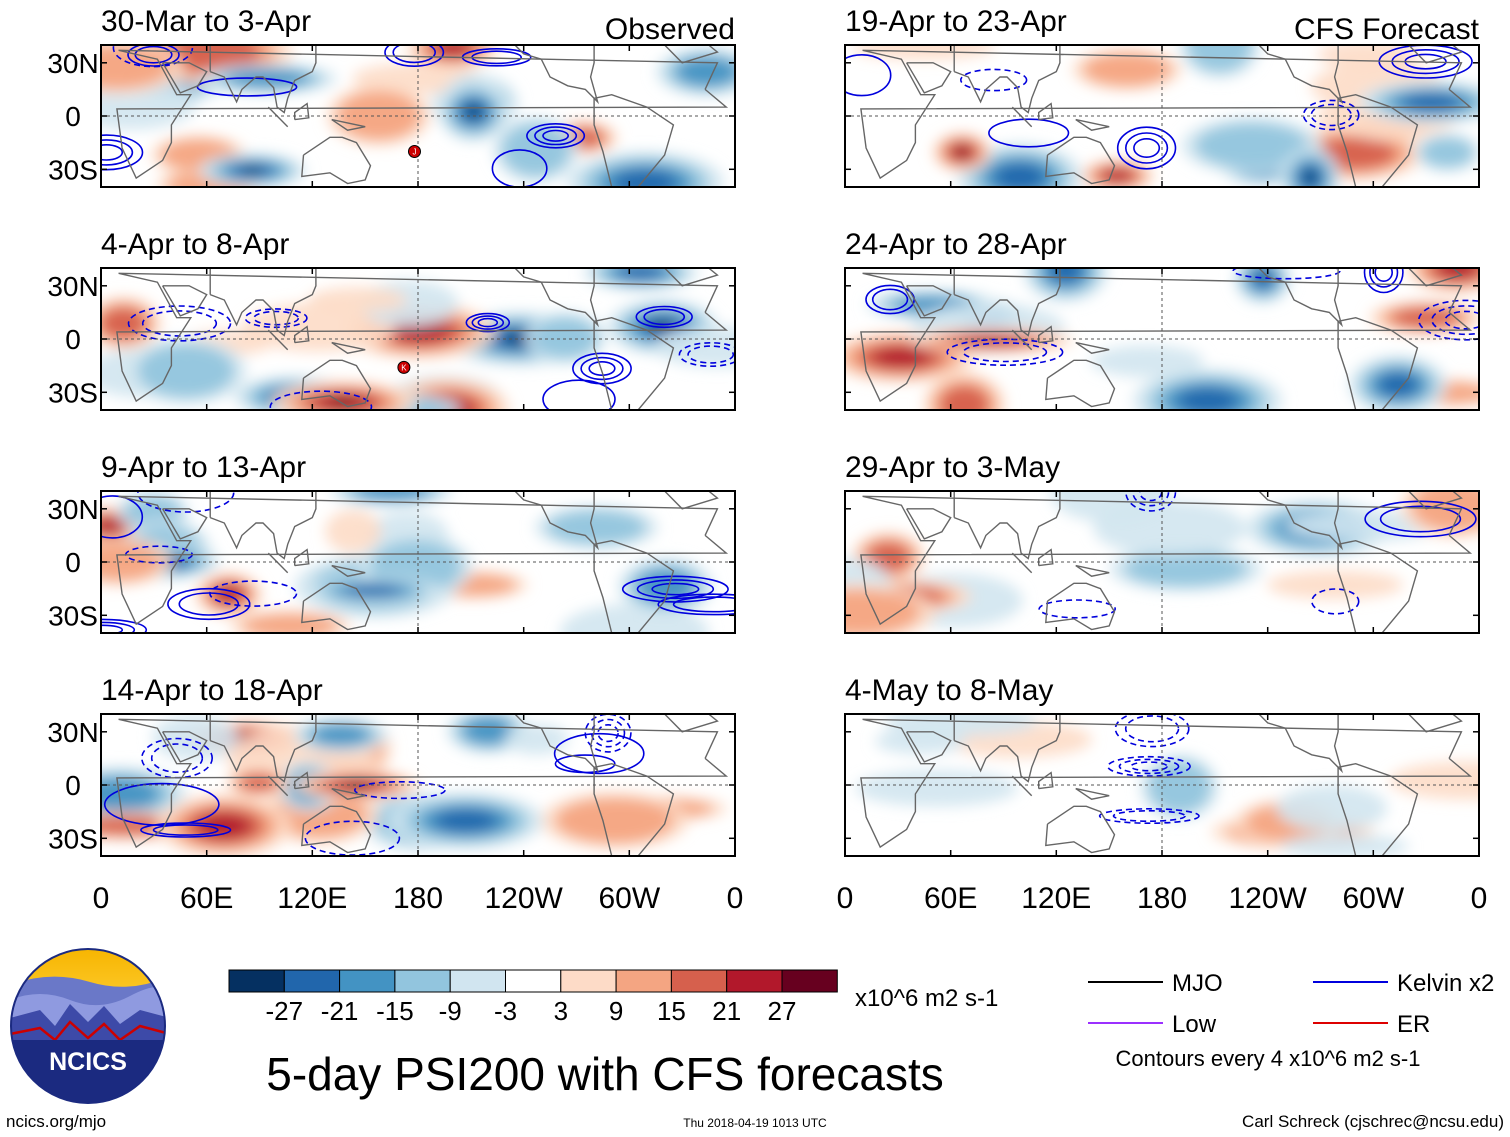 This screenshot has width=1510, height=1137. What do you see at coordinates (533, 997) in the screenshot?
I see `colorbar: -27 -21 -15 -9 -3 3 9 15 21 27` at bounding box center [533, 997].